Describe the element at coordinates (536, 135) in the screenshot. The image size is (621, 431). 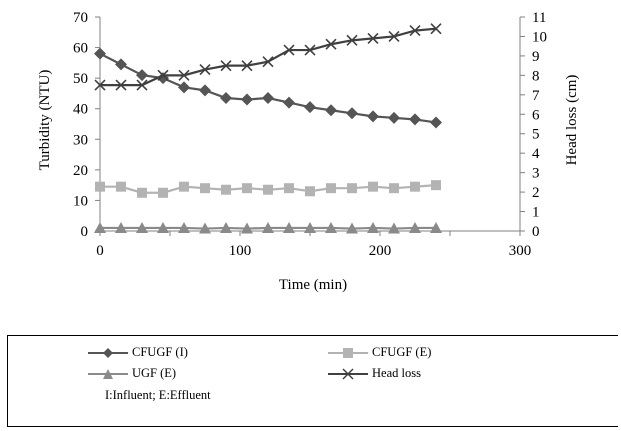
I see `y2-tick-label: 5` at that location.